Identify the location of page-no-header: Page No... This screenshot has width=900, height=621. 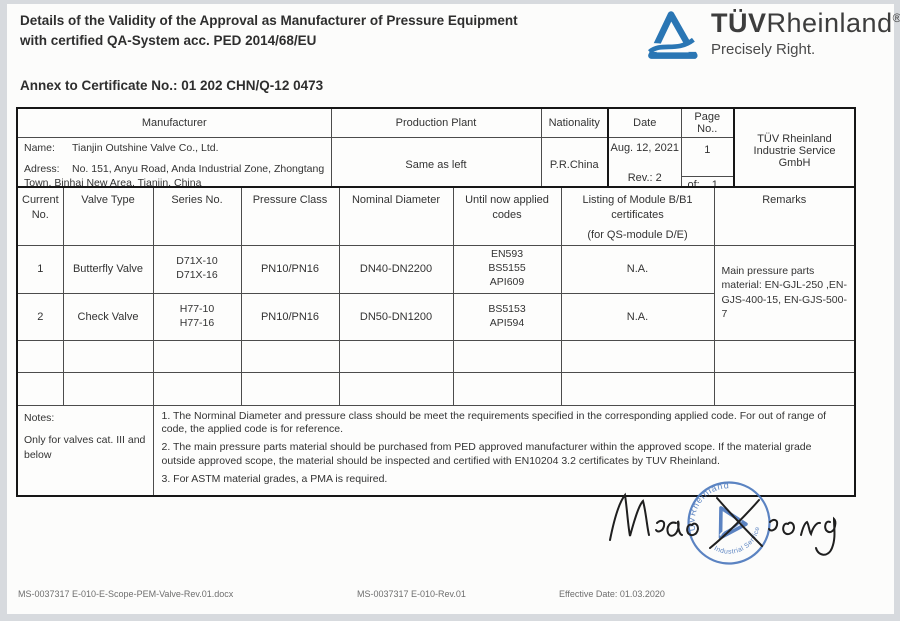
(707, 122).